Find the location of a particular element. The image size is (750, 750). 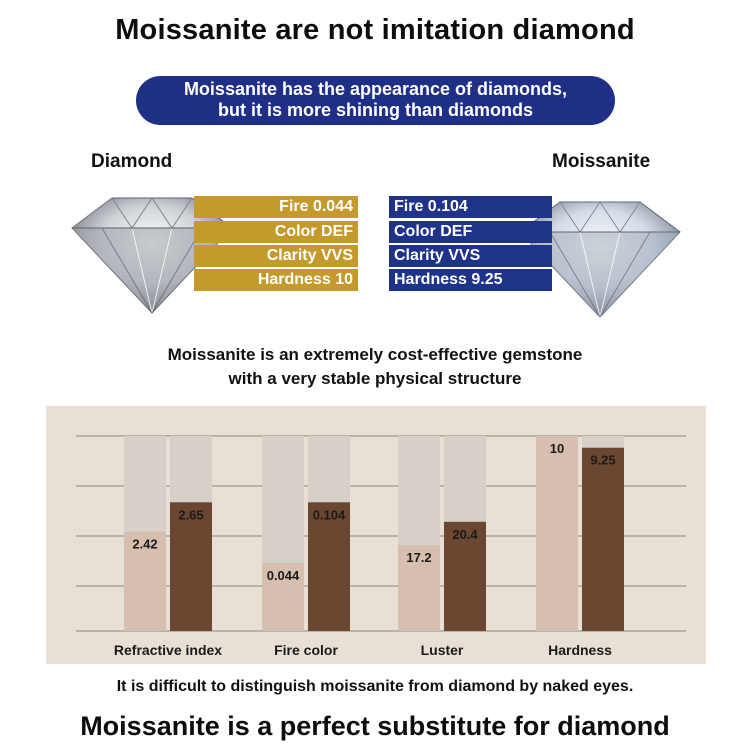

moissanite-label: Moissanite is located at coordinates (601, 161).